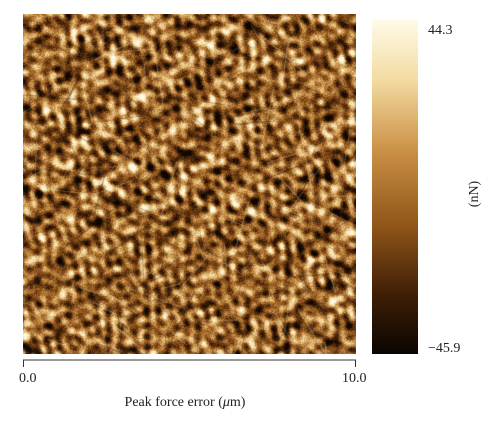 This screenshot has height=428, width=500. I want to click on x-axis-label-mu: μ, so click(226, 402).